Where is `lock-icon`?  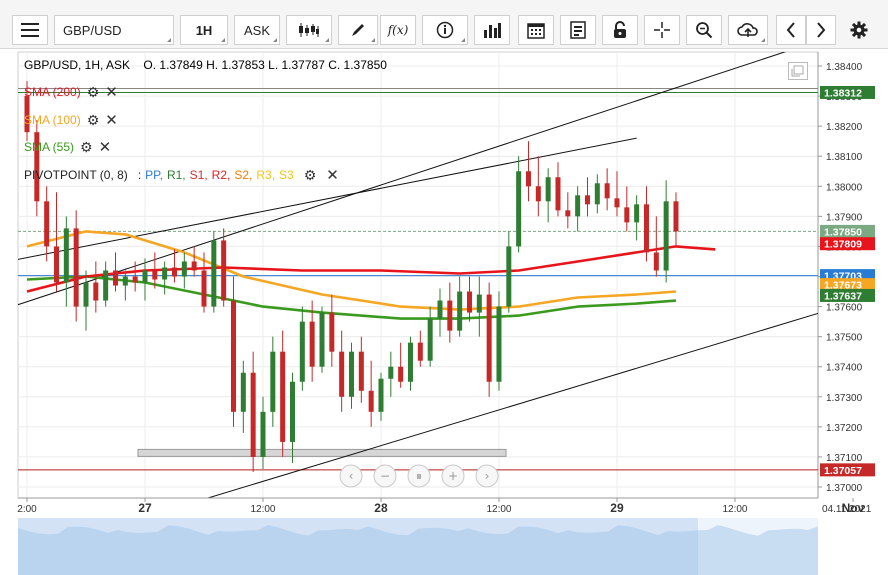 lock-icon is located at coordinates (620, 29).